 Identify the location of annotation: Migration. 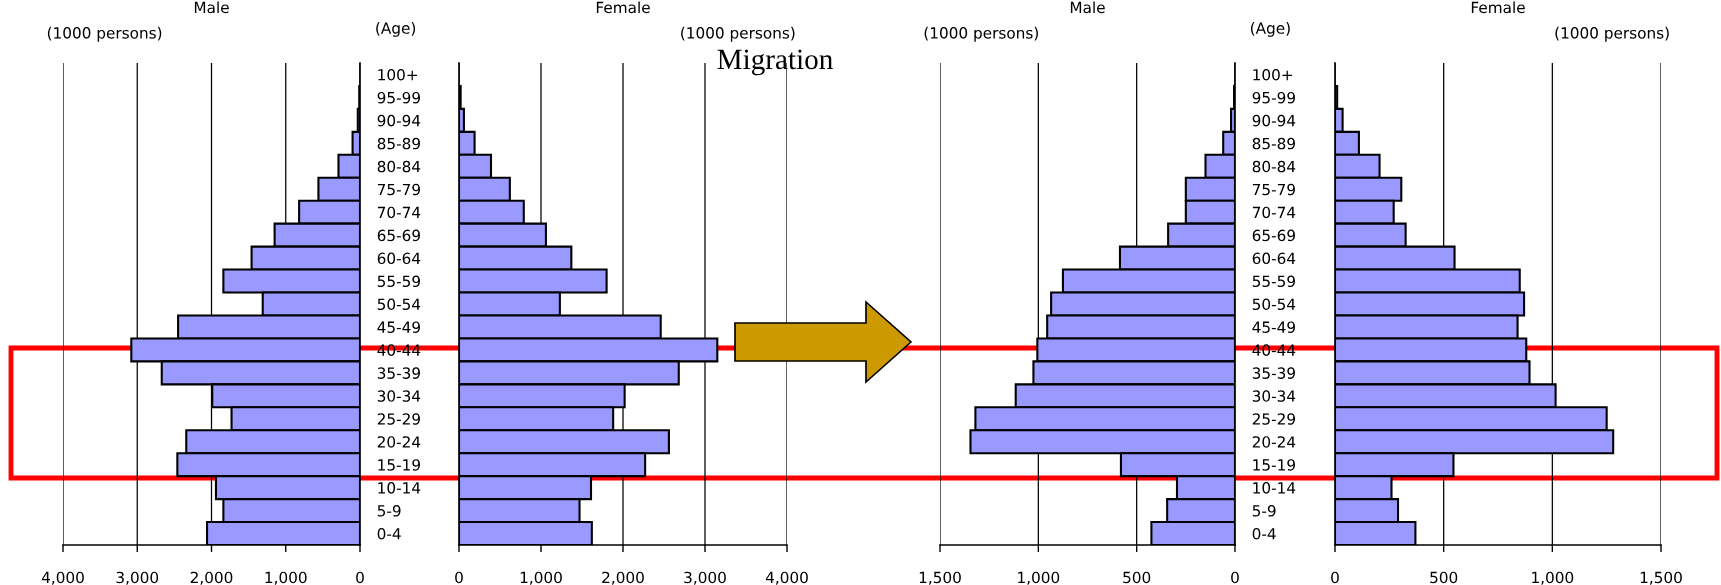
(775, 62).